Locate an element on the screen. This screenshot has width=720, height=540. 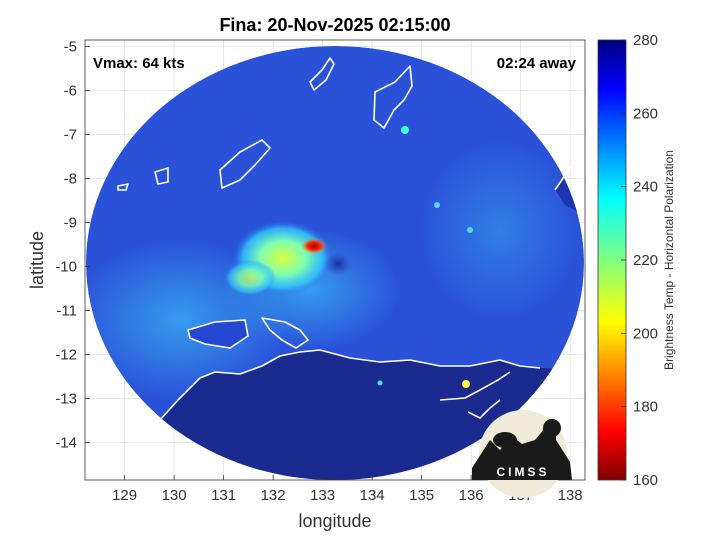
x-tick-label: 133 is located at coordinates (322, 495).